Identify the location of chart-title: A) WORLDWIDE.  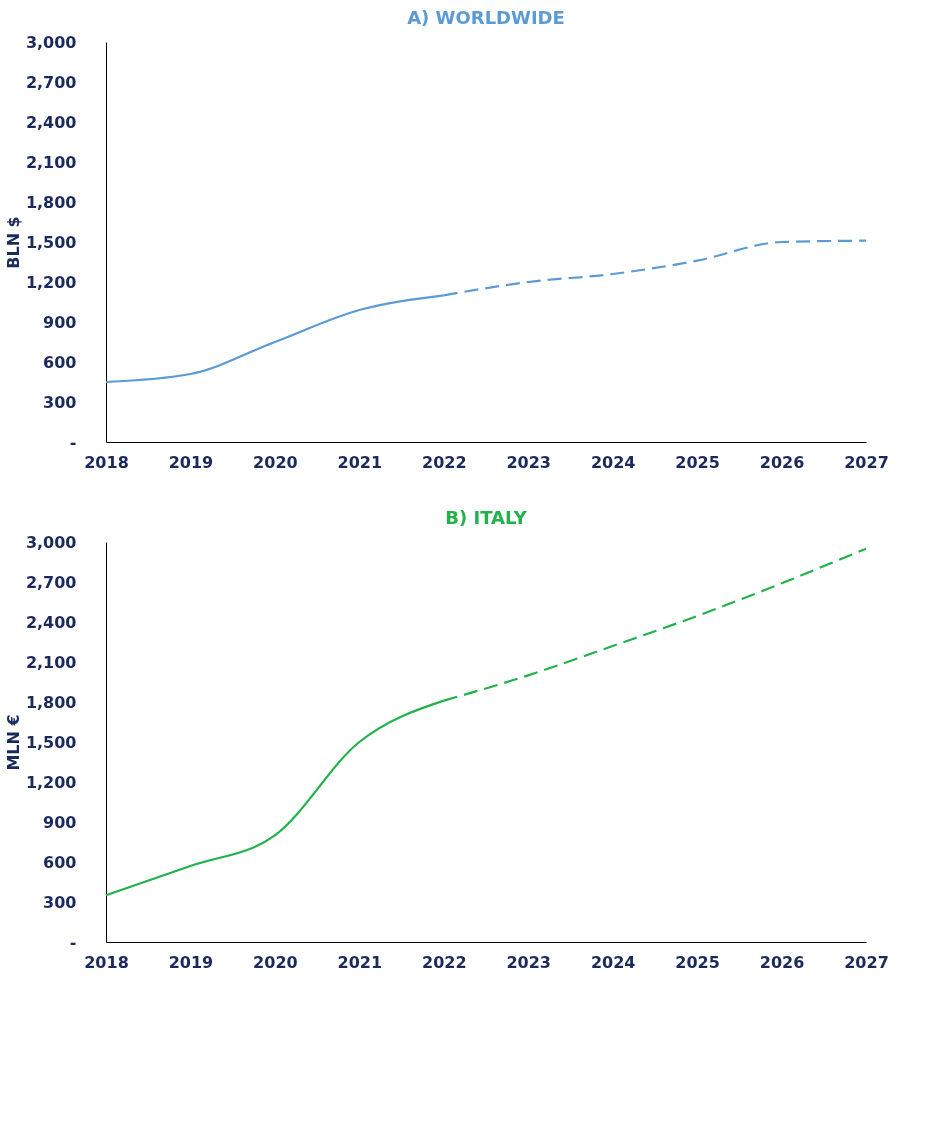
(486, 17).